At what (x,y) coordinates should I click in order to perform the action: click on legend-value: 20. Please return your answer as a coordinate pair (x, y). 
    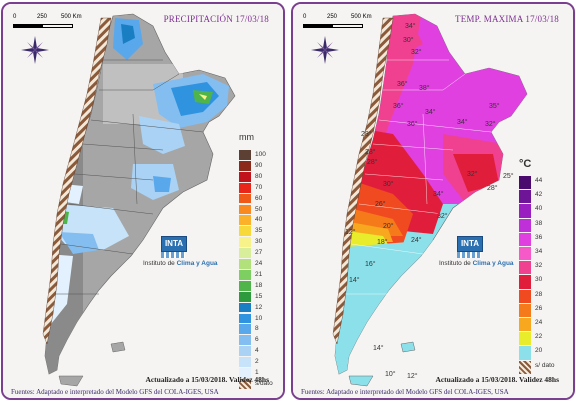
    Looking at the image, I should click on (539, 351).